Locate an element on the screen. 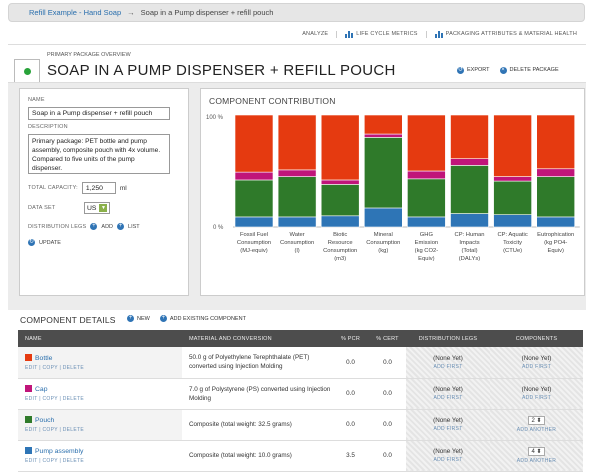 Image resolution: width=600 pixels, height=474 pixels. package-actions: ↺ EXPORT × DELETE PACKAGE is located at coordinates (517, 70).